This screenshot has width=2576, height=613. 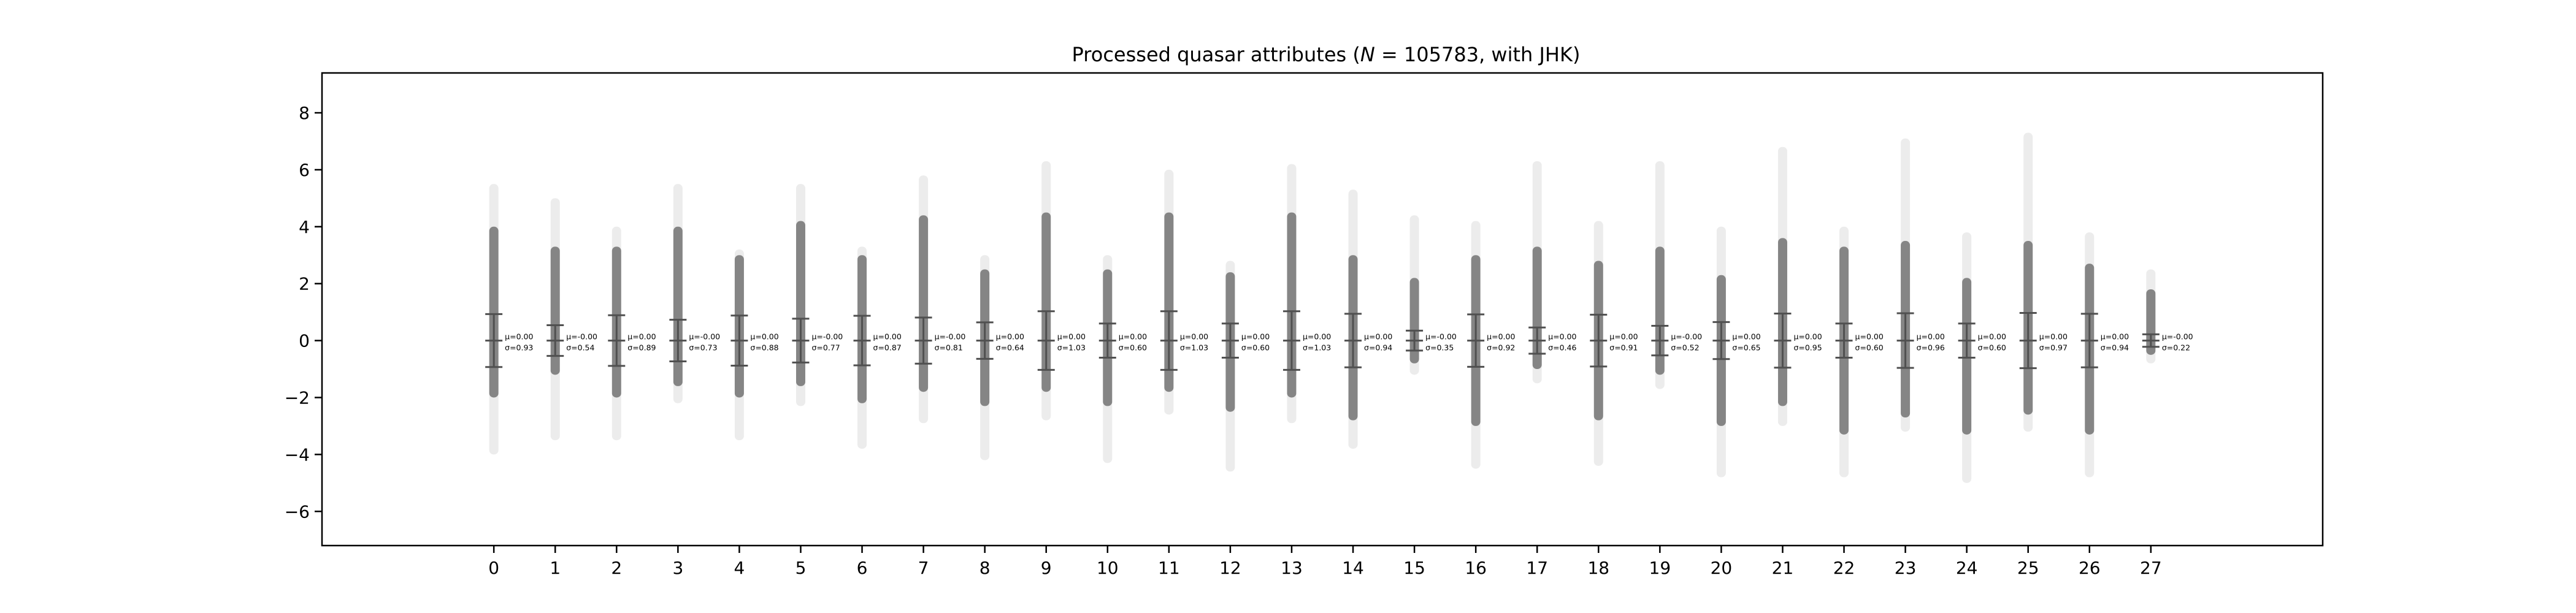 I want to click on std-label: σ=0.88, so click(x=764, y=348).